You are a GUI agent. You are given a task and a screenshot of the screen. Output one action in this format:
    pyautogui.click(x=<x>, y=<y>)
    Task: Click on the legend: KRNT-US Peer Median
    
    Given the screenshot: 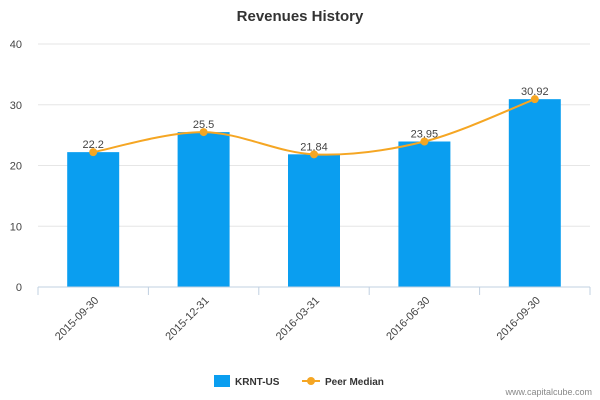 What is the action you would take?
    pyautogui.click(x=299, y=381)
    